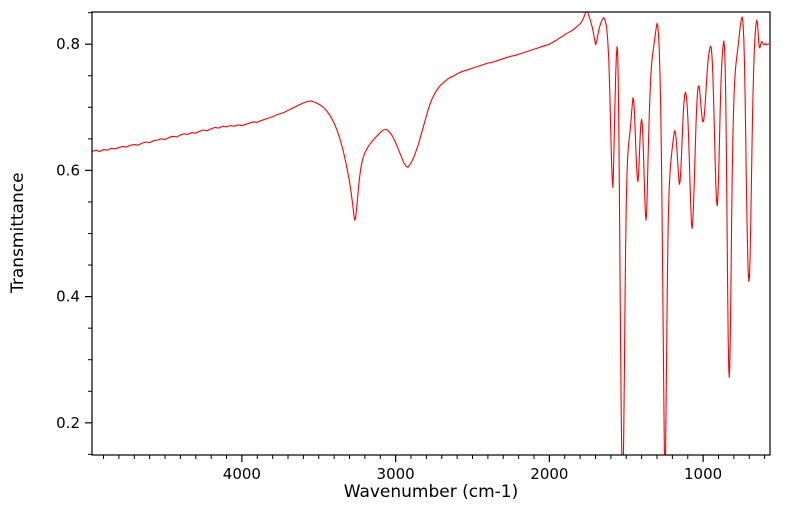 This screenshot has width=799, height=516. I want to click on y-tick-label: 0.4, so click(68, 297).